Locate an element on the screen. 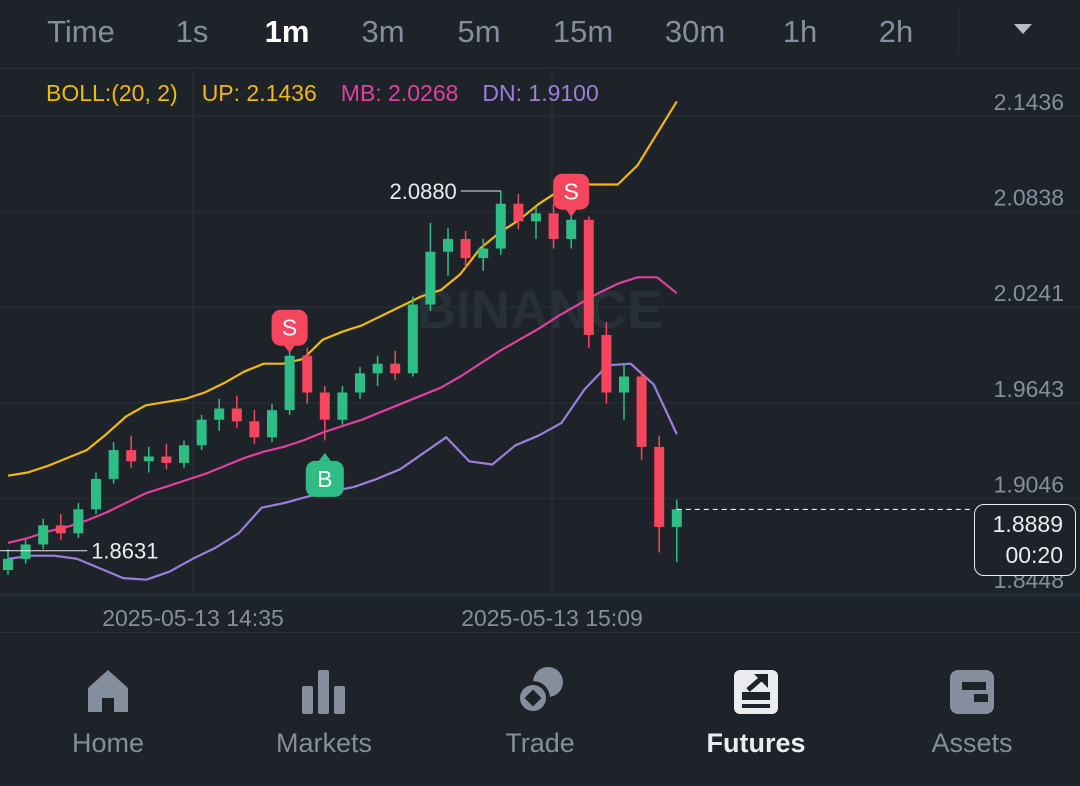  tab-divider is located at coordinates (958, 30).